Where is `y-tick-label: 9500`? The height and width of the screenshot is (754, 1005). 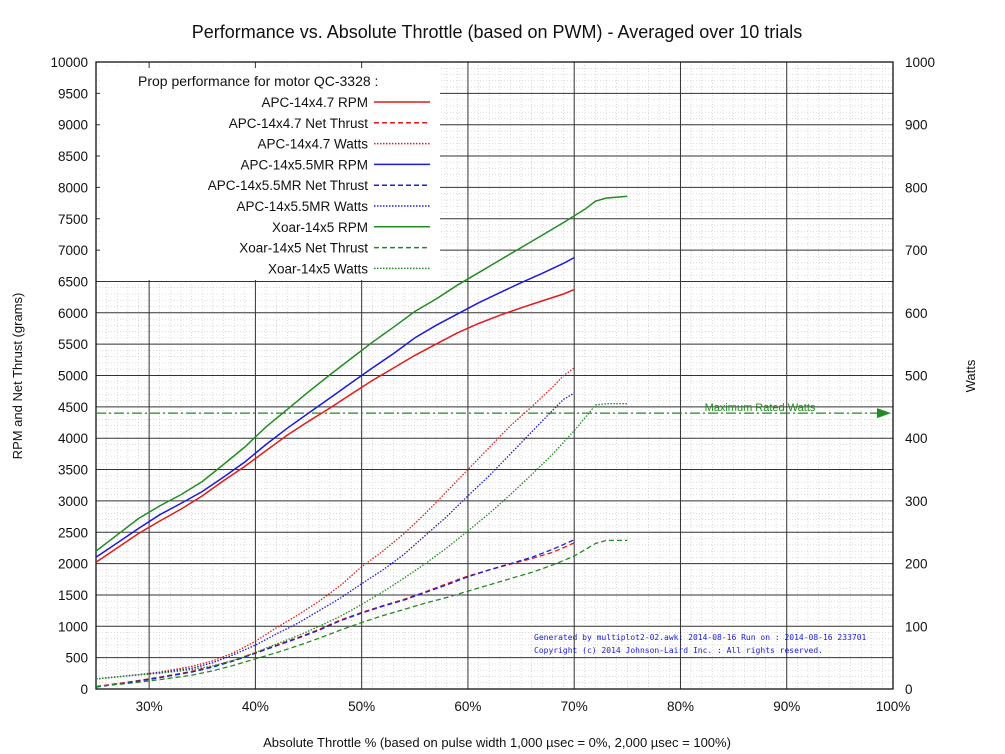 y-tick-label: 9500 is located at coordinates (73, 93).